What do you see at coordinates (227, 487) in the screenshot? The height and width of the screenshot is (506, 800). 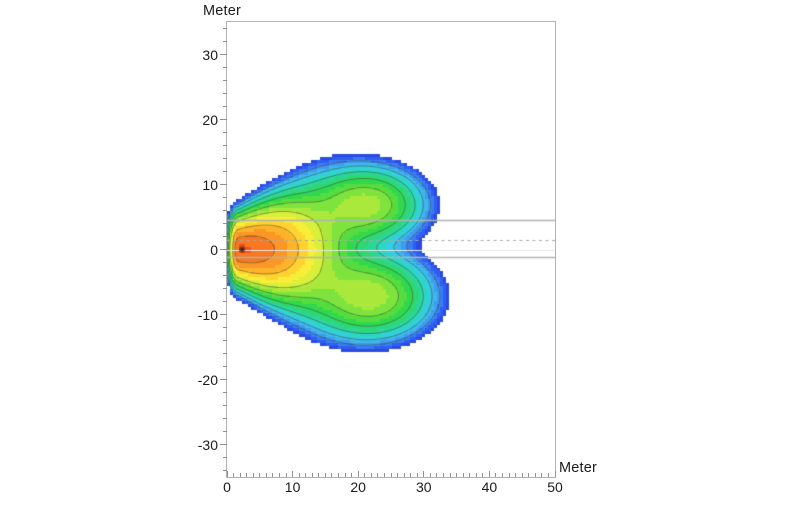 I see `x-tick-label: 0` at bounding box center [227, 487].